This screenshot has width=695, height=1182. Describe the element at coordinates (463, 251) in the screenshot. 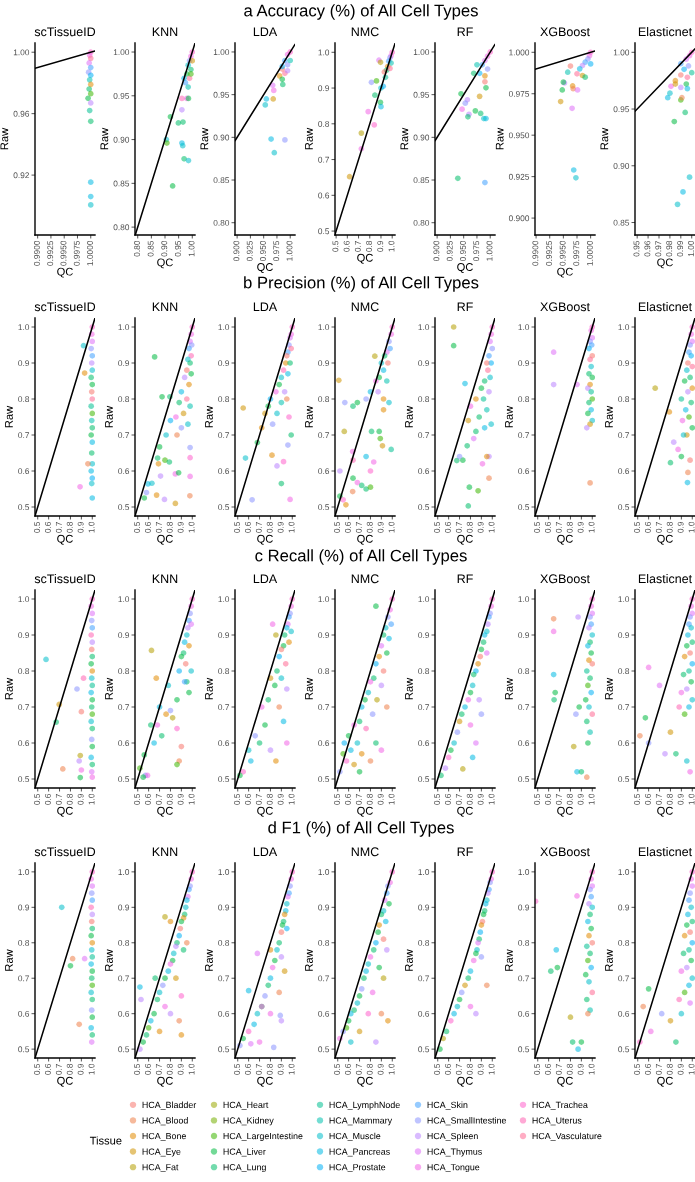

I see `x-tick-label: 0.950` at that location.